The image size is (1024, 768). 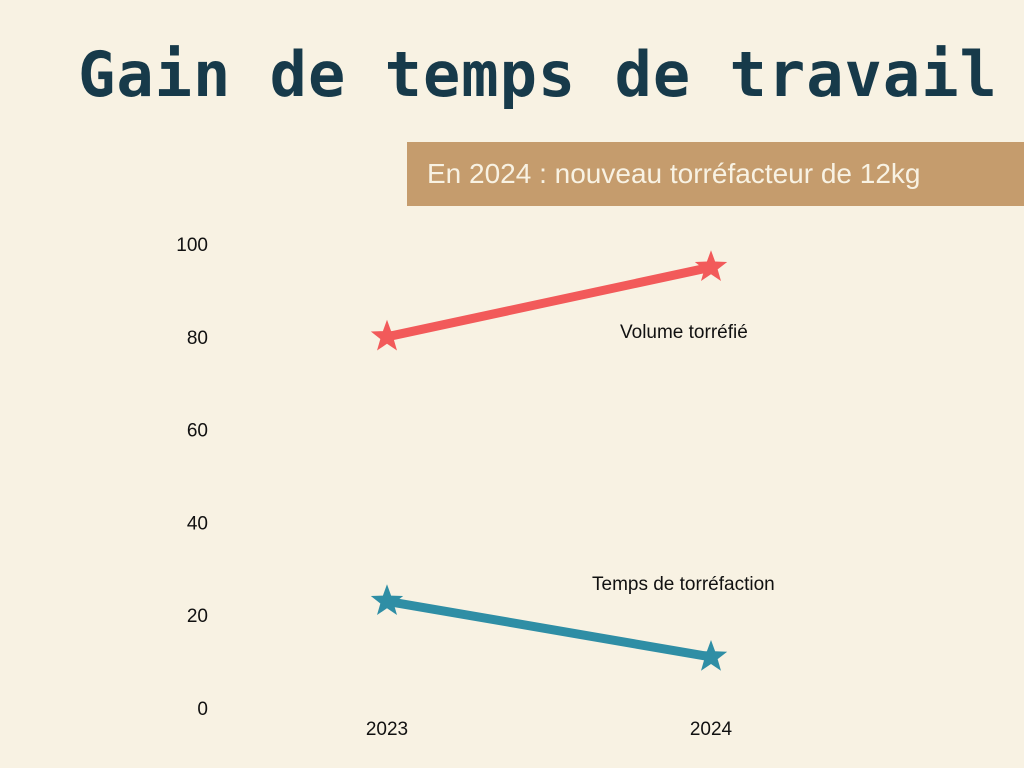 What do you see at coordinates (197, 431) in the screenshot?
I see `y-tick-label: 60` at bounding box center [197, 431].